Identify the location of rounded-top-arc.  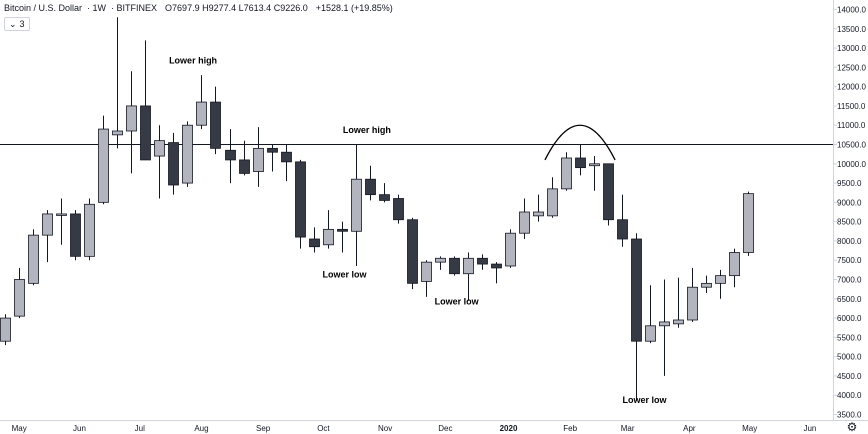
(580, 142).